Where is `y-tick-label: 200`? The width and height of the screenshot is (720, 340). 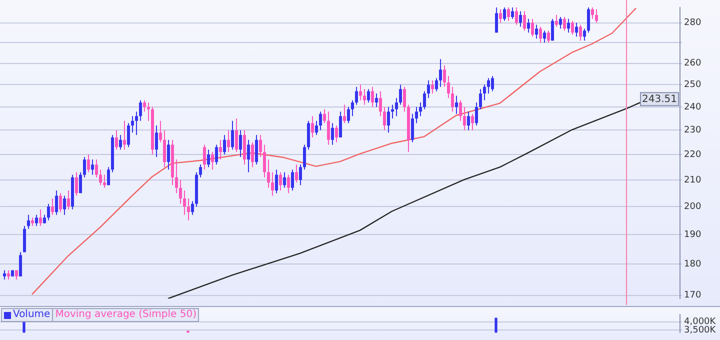 y-tick-label: 200 is located at coordinates (693, 207).